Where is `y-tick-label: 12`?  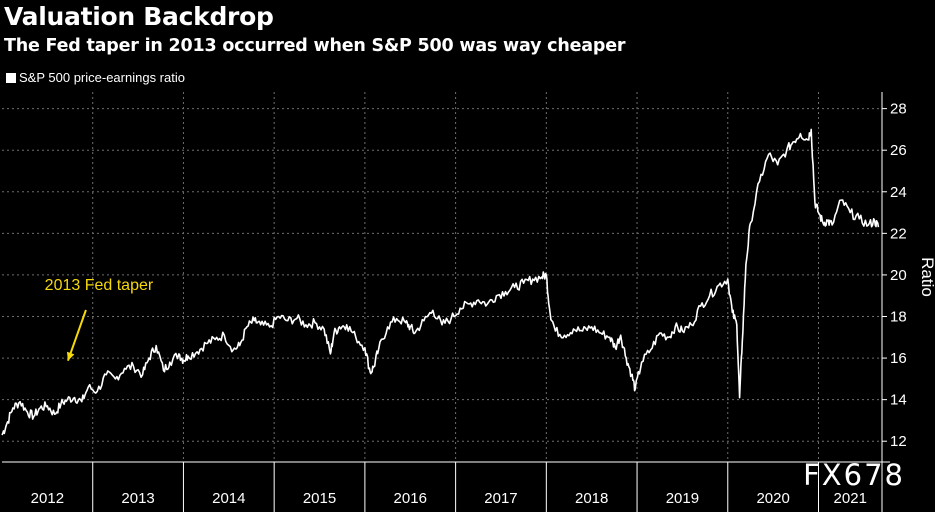
y-tick-label: 12 is located at coordinates (898, 441).